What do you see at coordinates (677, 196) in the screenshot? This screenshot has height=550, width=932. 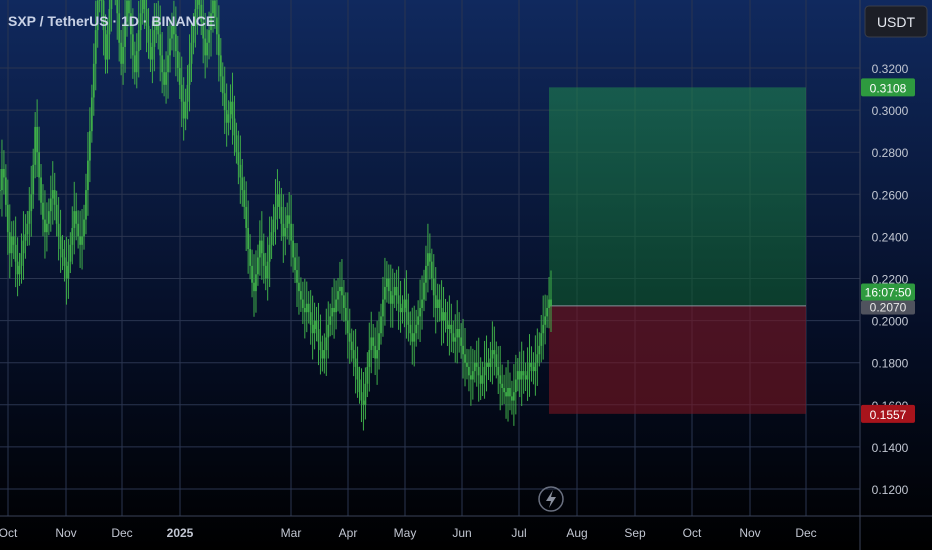 I see `profit-zone` at bounding box center [677, 196].